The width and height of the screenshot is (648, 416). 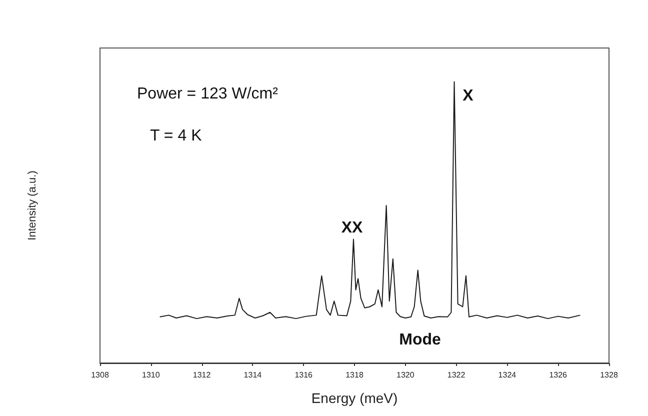 I want to click on x-tick-label: 1314, so click(x=253, y=375).